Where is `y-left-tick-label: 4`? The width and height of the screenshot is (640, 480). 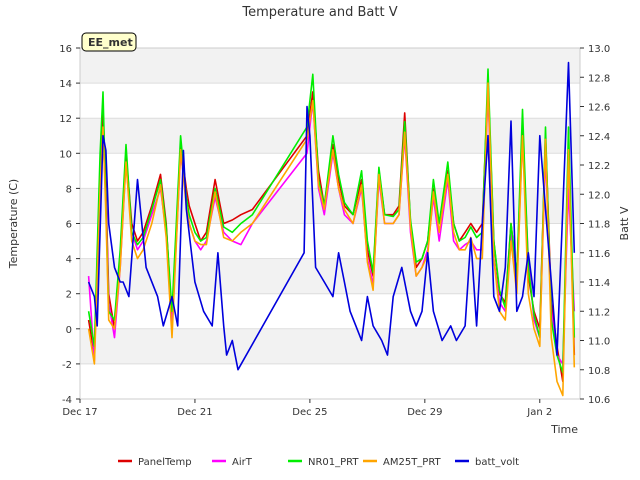 y-left-tick-label: 4 is located at coordinates (69, 260).